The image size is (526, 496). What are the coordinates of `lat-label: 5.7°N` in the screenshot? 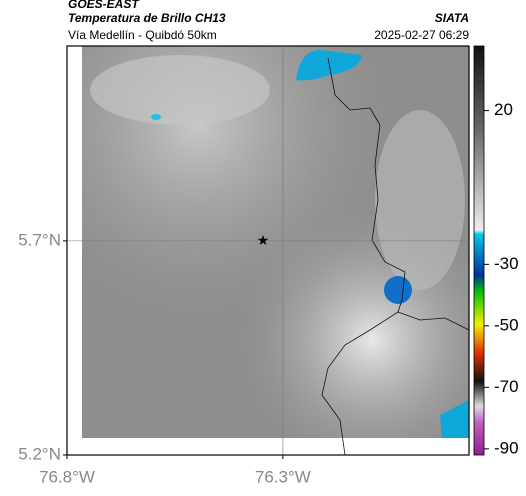 It's located at (39, 239).